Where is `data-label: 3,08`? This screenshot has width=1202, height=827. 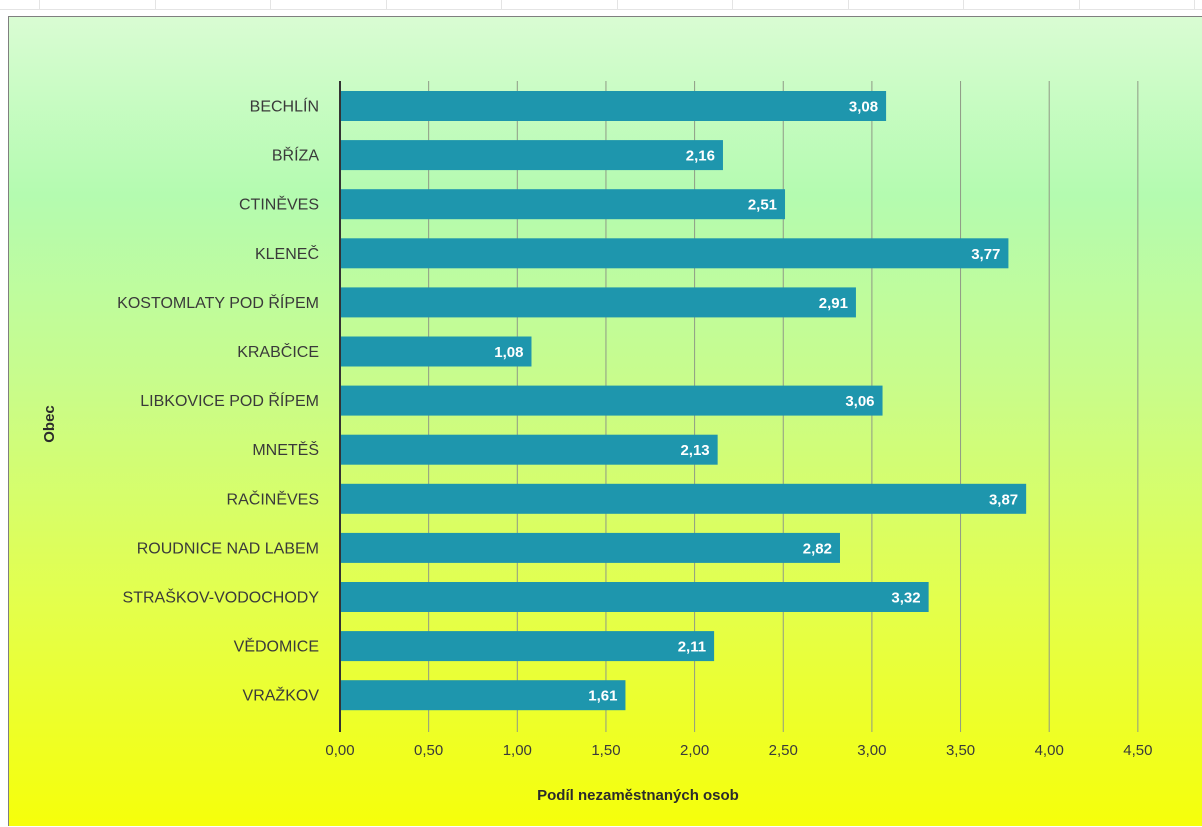 data-label: 3,08 is located at coordinates (863, 107).